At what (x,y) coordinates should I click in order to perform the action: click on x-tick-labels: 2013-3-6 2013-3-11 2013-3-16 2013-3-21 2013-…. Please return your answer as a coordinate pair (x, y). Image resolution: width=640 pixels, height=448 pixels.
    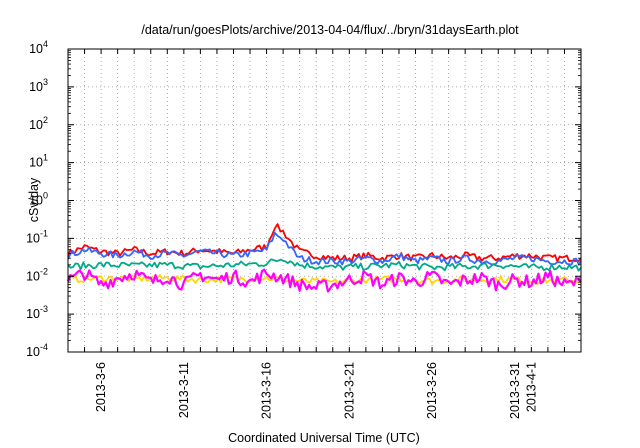
    Looking at the image, I should click on (316, 390).